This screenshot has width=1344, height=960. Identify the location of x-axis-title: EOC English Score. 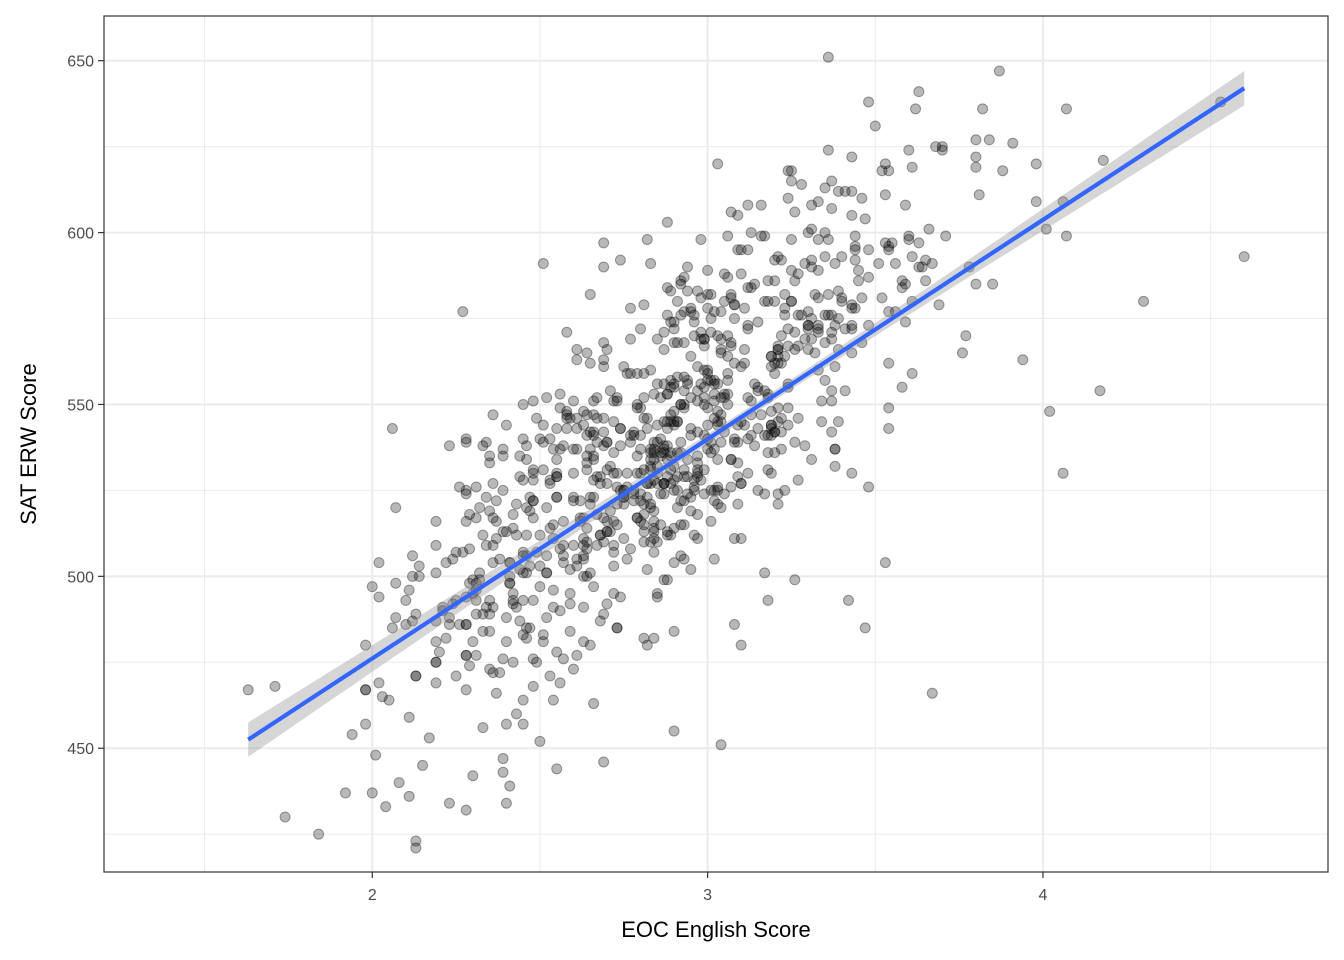
(716, 929).